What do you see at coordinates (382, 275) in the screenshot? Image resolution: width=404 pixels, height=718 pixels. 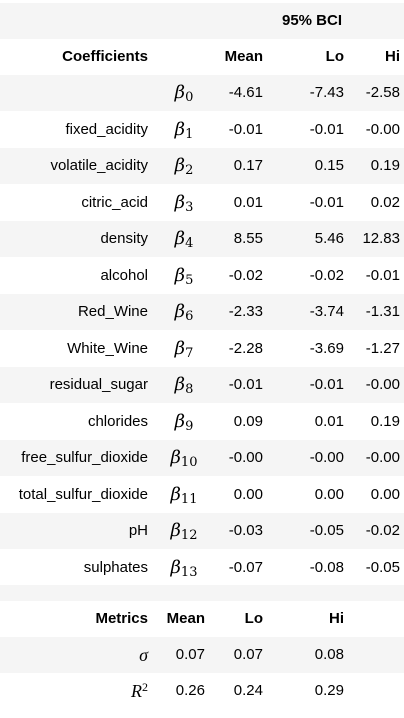 I see `coef-hi: -0.01` at bounding box center [382, 275].